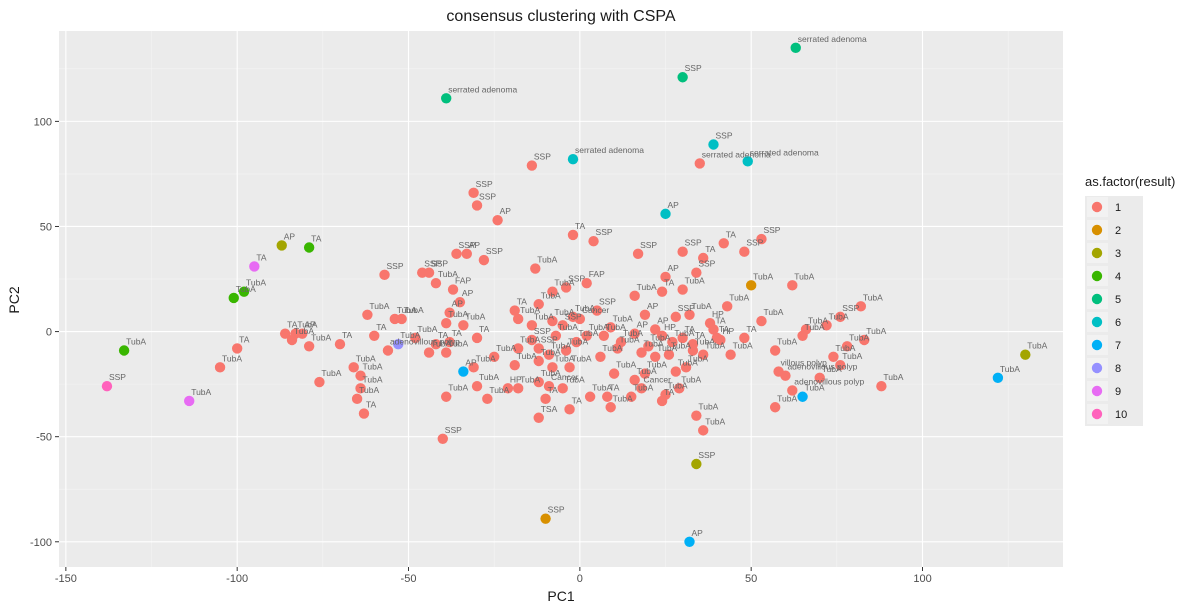 This screenshot has height=612, width=1200. What do you see at coordinates (560, 596) in the screenshot?
I see `x-axis-title: PC1` at bounding box center [560, 596].